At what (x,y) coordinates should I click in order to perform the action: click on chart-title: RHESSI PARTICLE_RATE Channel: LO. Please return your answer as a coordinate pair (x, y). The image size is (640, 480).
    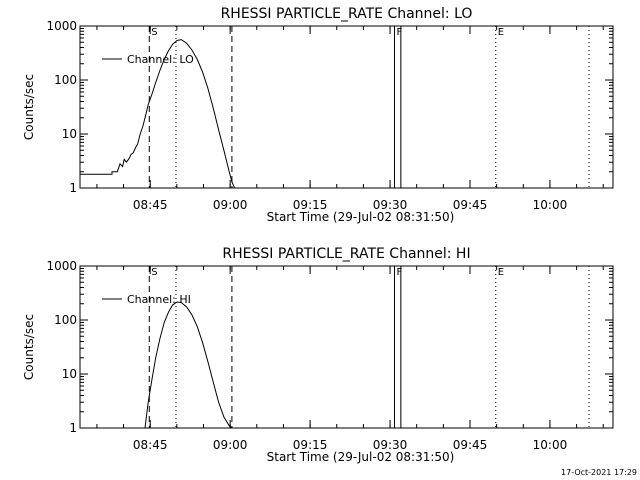
    Looking at the image, I should click on (347, 14).